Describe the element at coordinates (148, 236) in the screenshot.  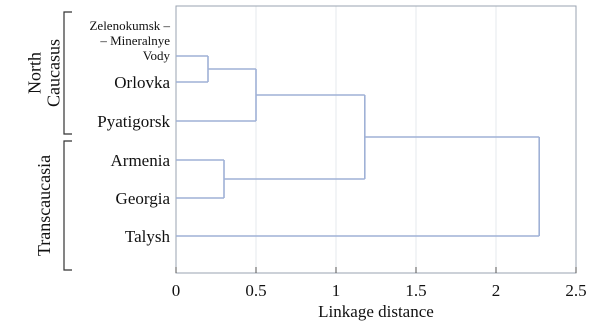
I see `leaf-label: Talysh` at that location.